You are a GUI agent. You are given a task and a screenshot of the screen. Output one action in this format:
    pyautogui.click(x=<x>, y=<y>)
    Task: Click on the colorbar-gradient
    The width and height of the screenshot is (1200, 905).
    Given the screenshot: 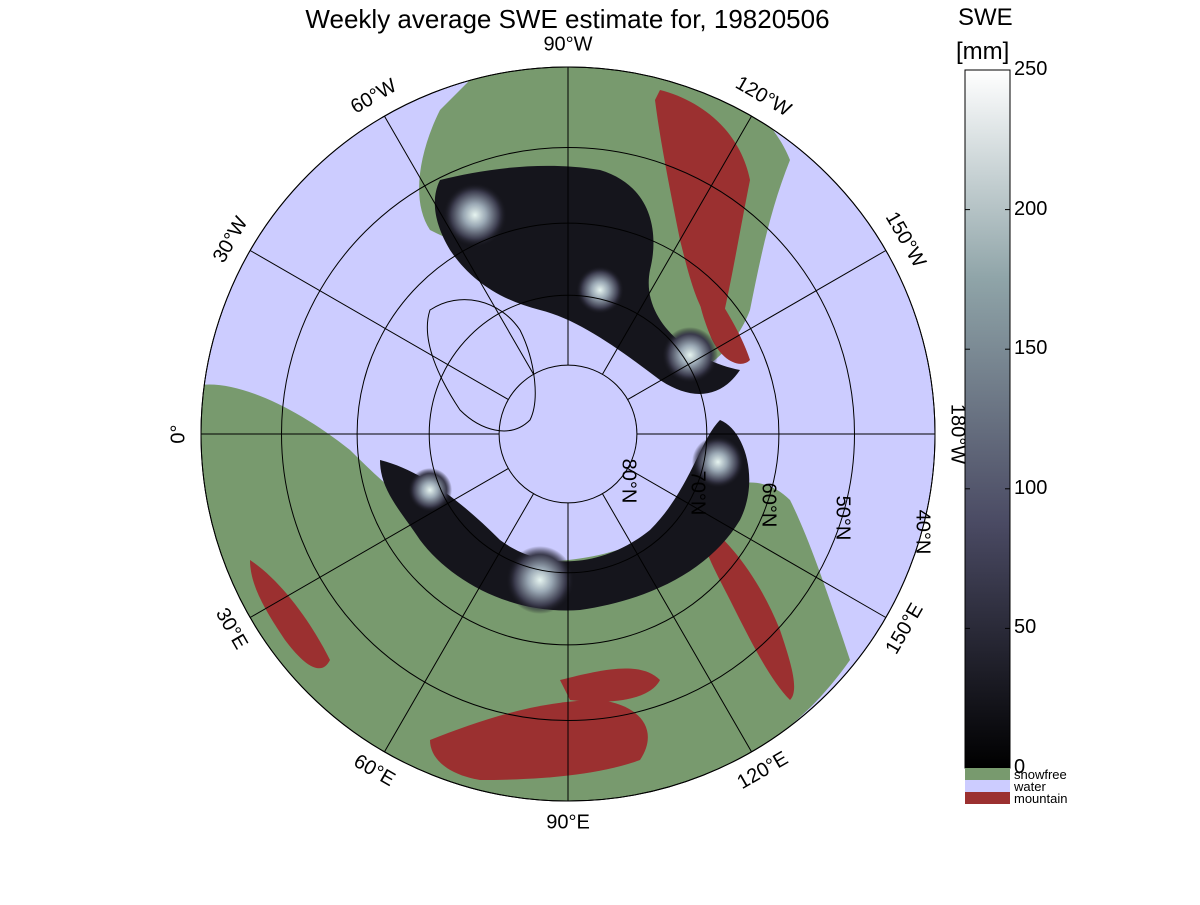 What is the action you would take?
    pyautogui.click(x=987, y=419)
    